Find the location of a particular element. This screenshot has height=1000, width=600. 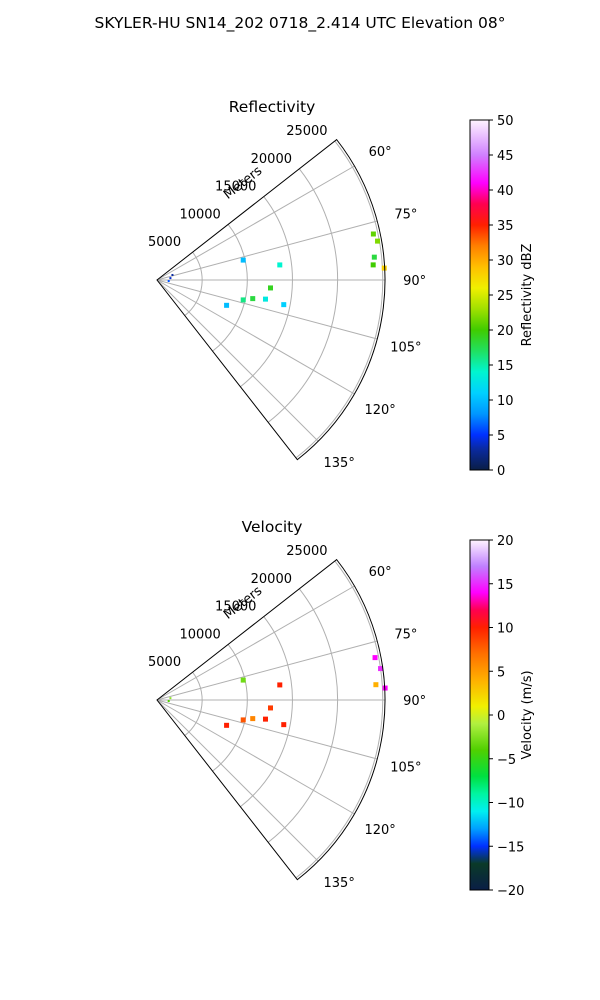

colorbar-label-1: Velocity (m/s) is located at coordinates (527, 714).